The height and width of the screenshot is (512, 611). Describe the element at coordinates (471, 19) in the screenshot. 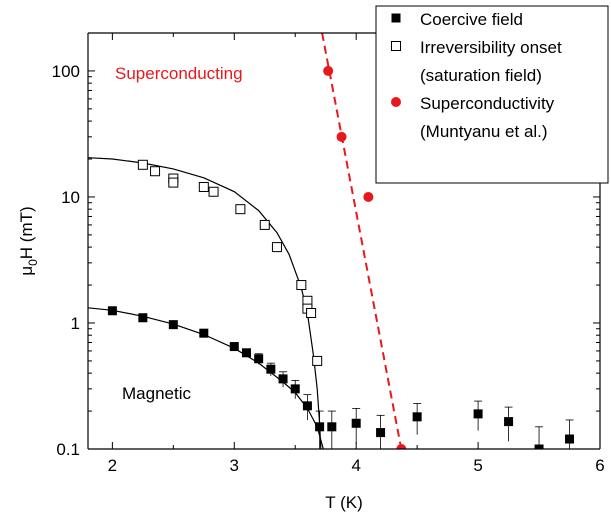

I see `legend-entry-text: Coercive field` at that location.